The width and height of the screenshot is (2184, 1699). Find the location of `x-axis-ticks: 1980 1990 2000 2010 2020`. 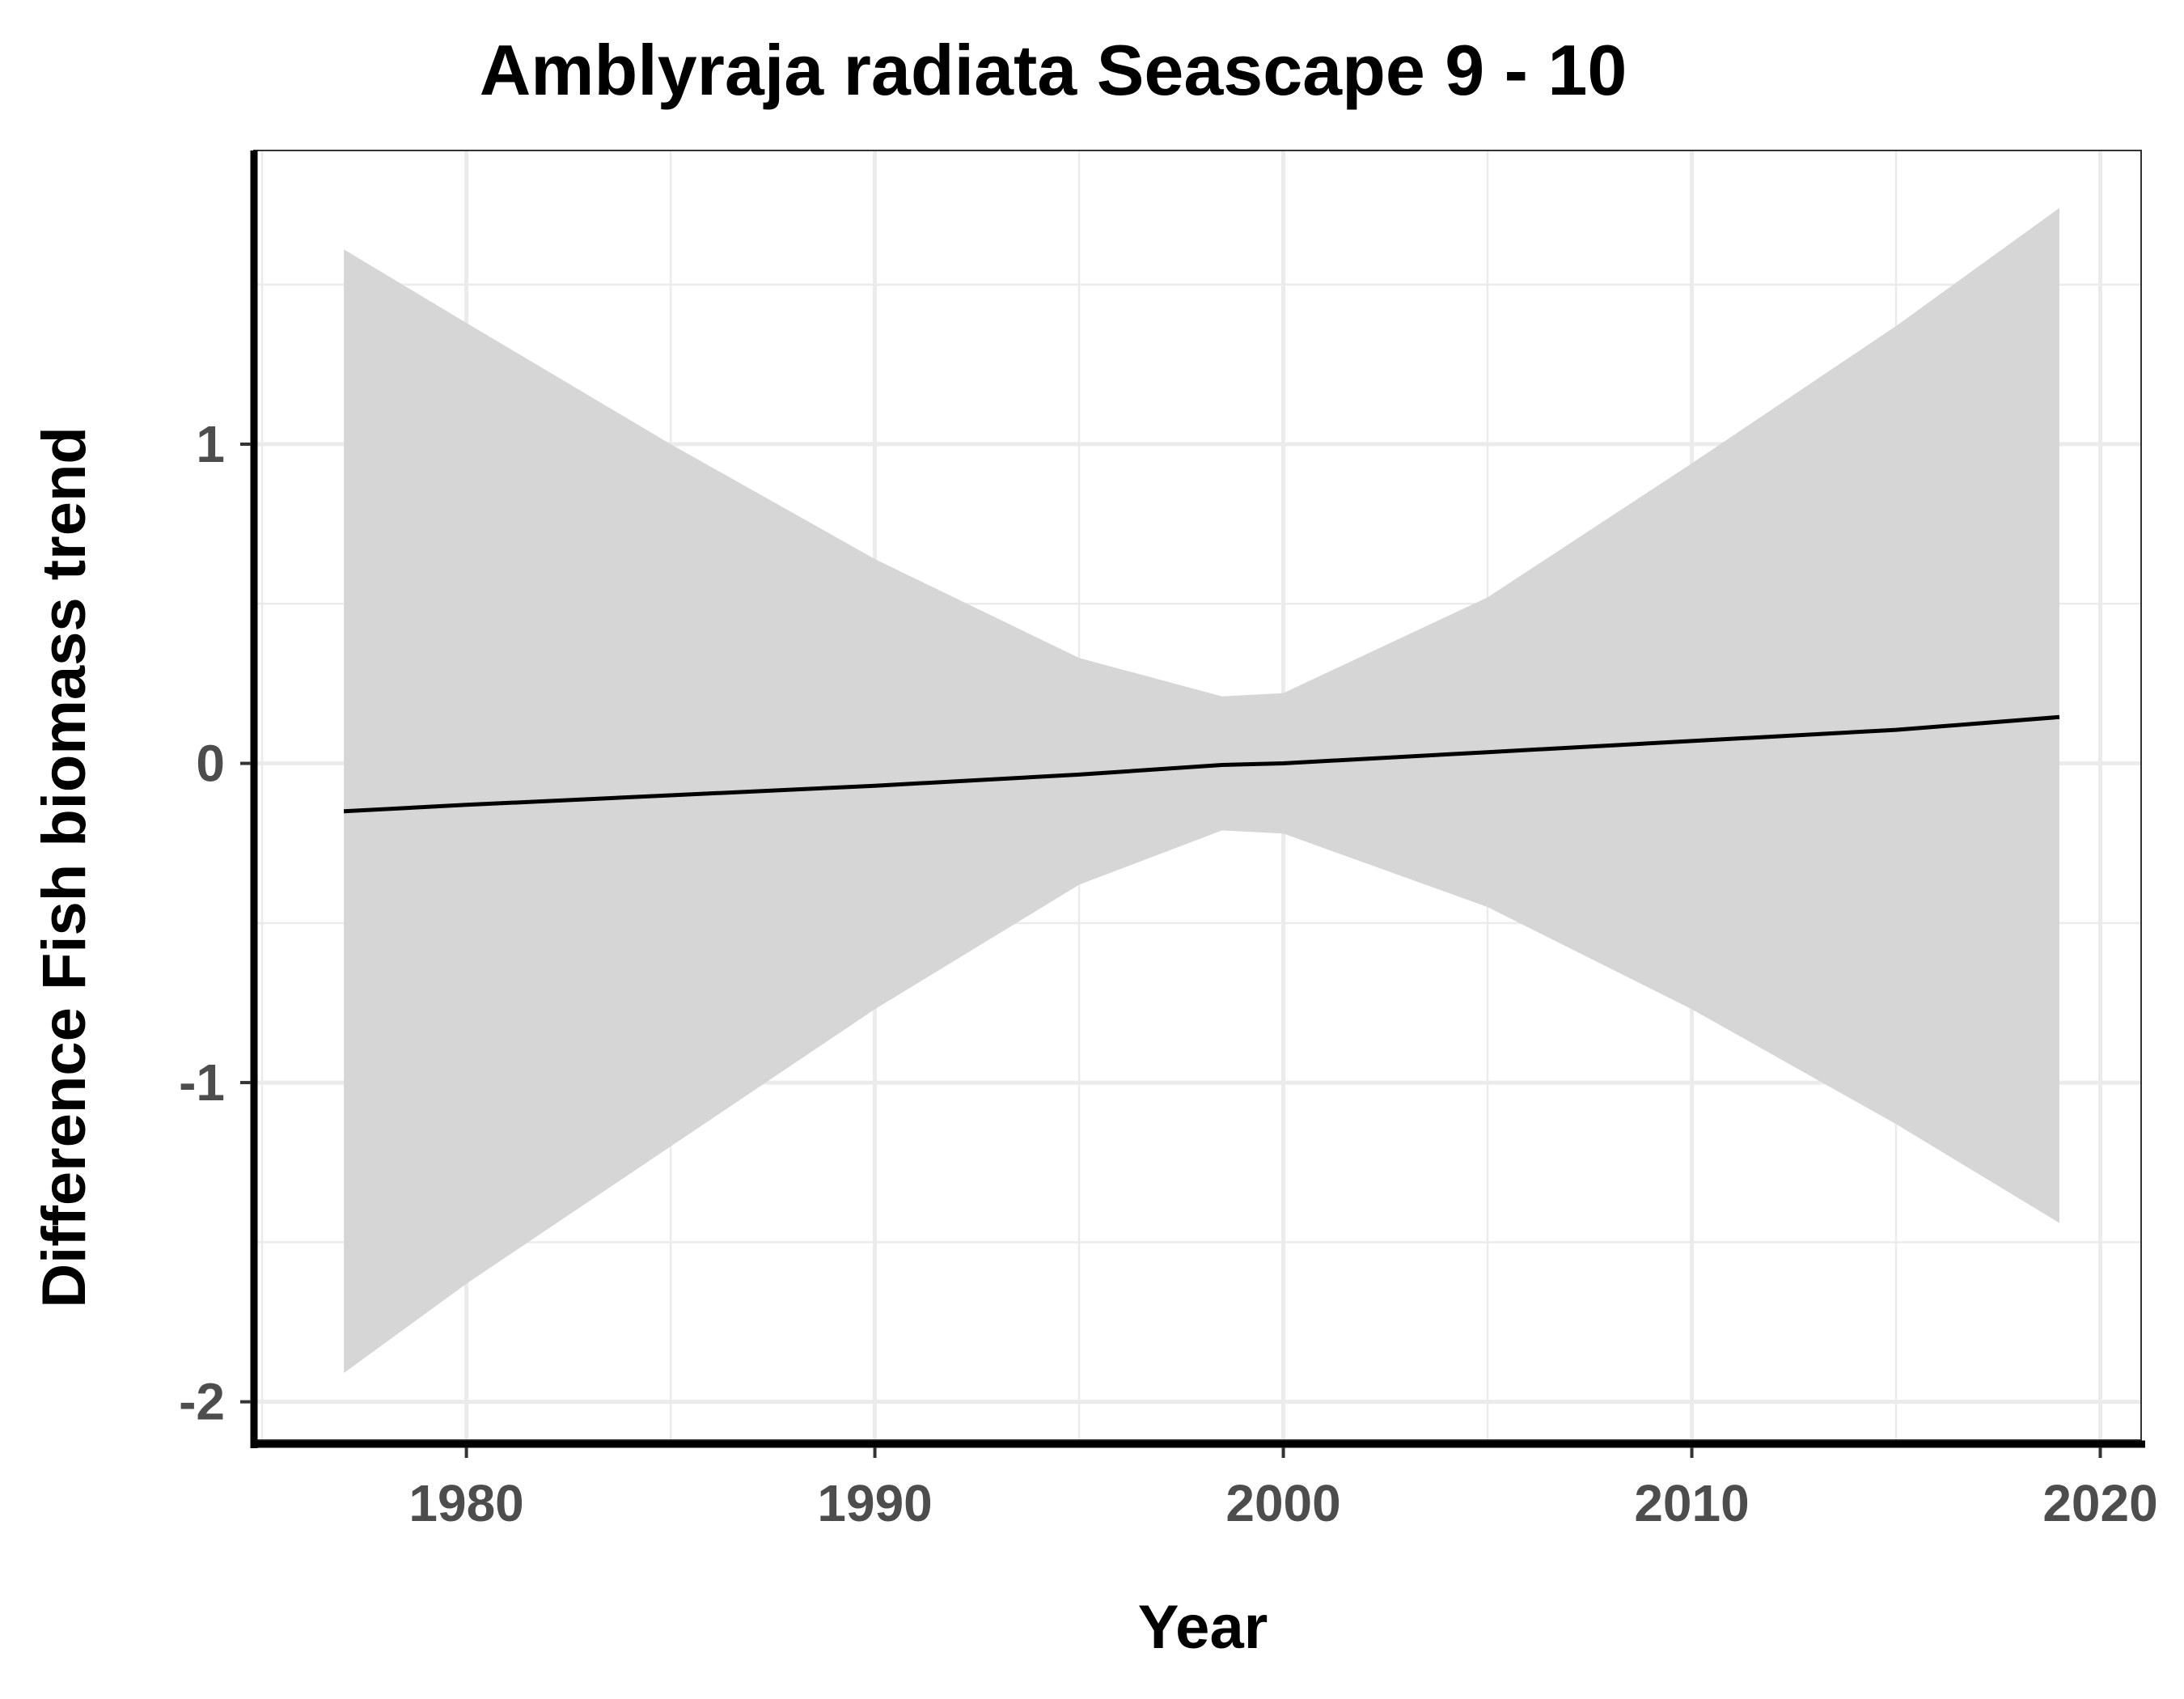

x-axis-ticks: 1980 1990 2000 2010 2020 is located at coordinates (1283, 1489).